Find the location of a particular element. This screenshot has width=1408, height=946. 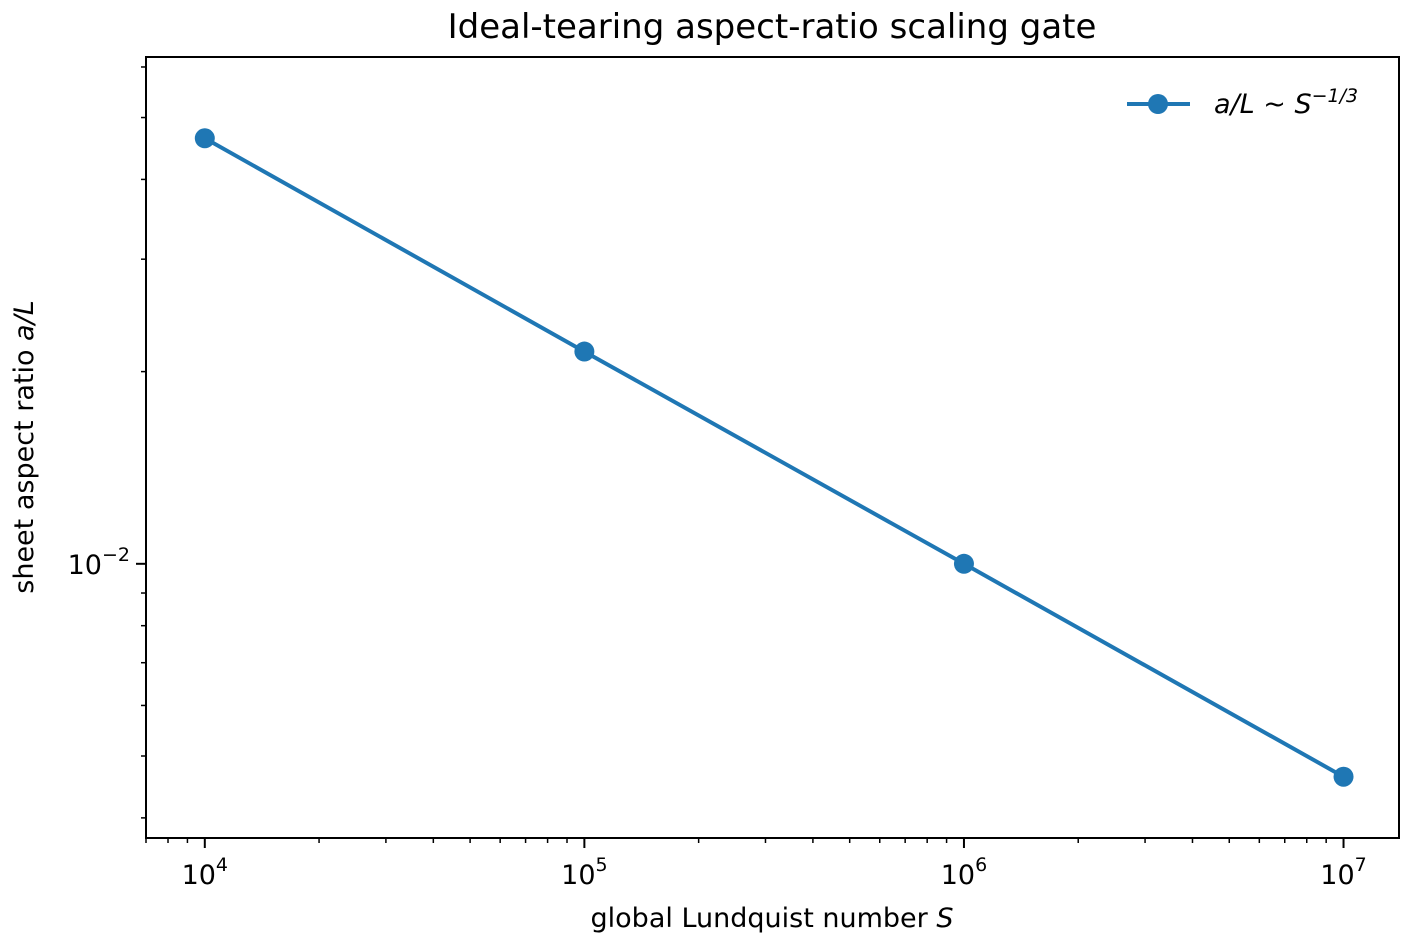

x-axis-label: global Lundquist number S is located at coordinates (772, 918).